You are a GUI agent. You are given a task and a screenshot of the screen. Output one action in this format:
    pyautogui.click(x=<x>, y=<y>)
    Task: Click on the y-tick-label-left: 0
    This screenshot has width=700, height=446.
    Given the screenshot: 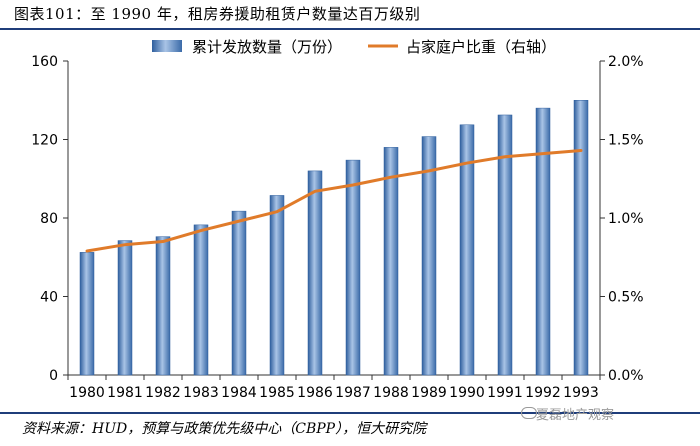 What is the action you would take?
    pyautogui.click(x=53, y=376)
    